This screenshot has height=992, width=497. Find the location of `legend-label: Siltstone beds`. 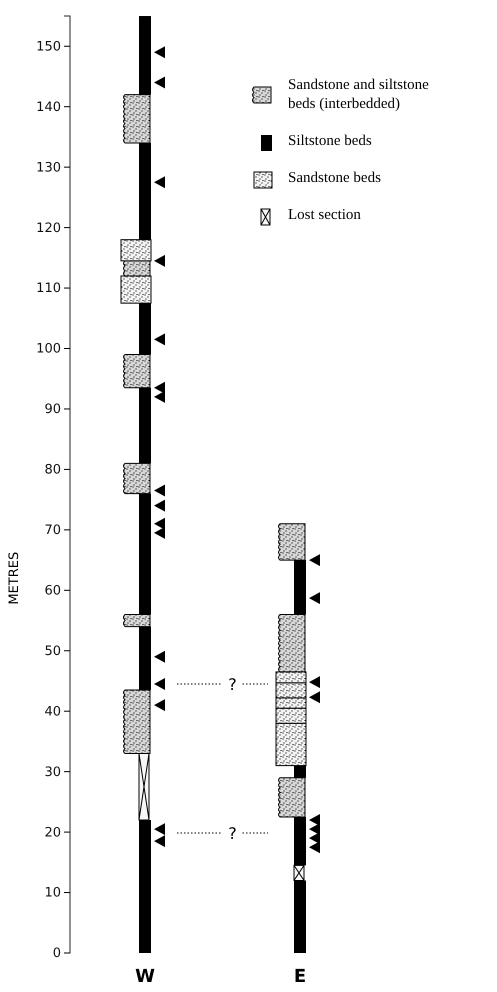

legend-label: Siltstone beds is located at coordinates (330, 141).